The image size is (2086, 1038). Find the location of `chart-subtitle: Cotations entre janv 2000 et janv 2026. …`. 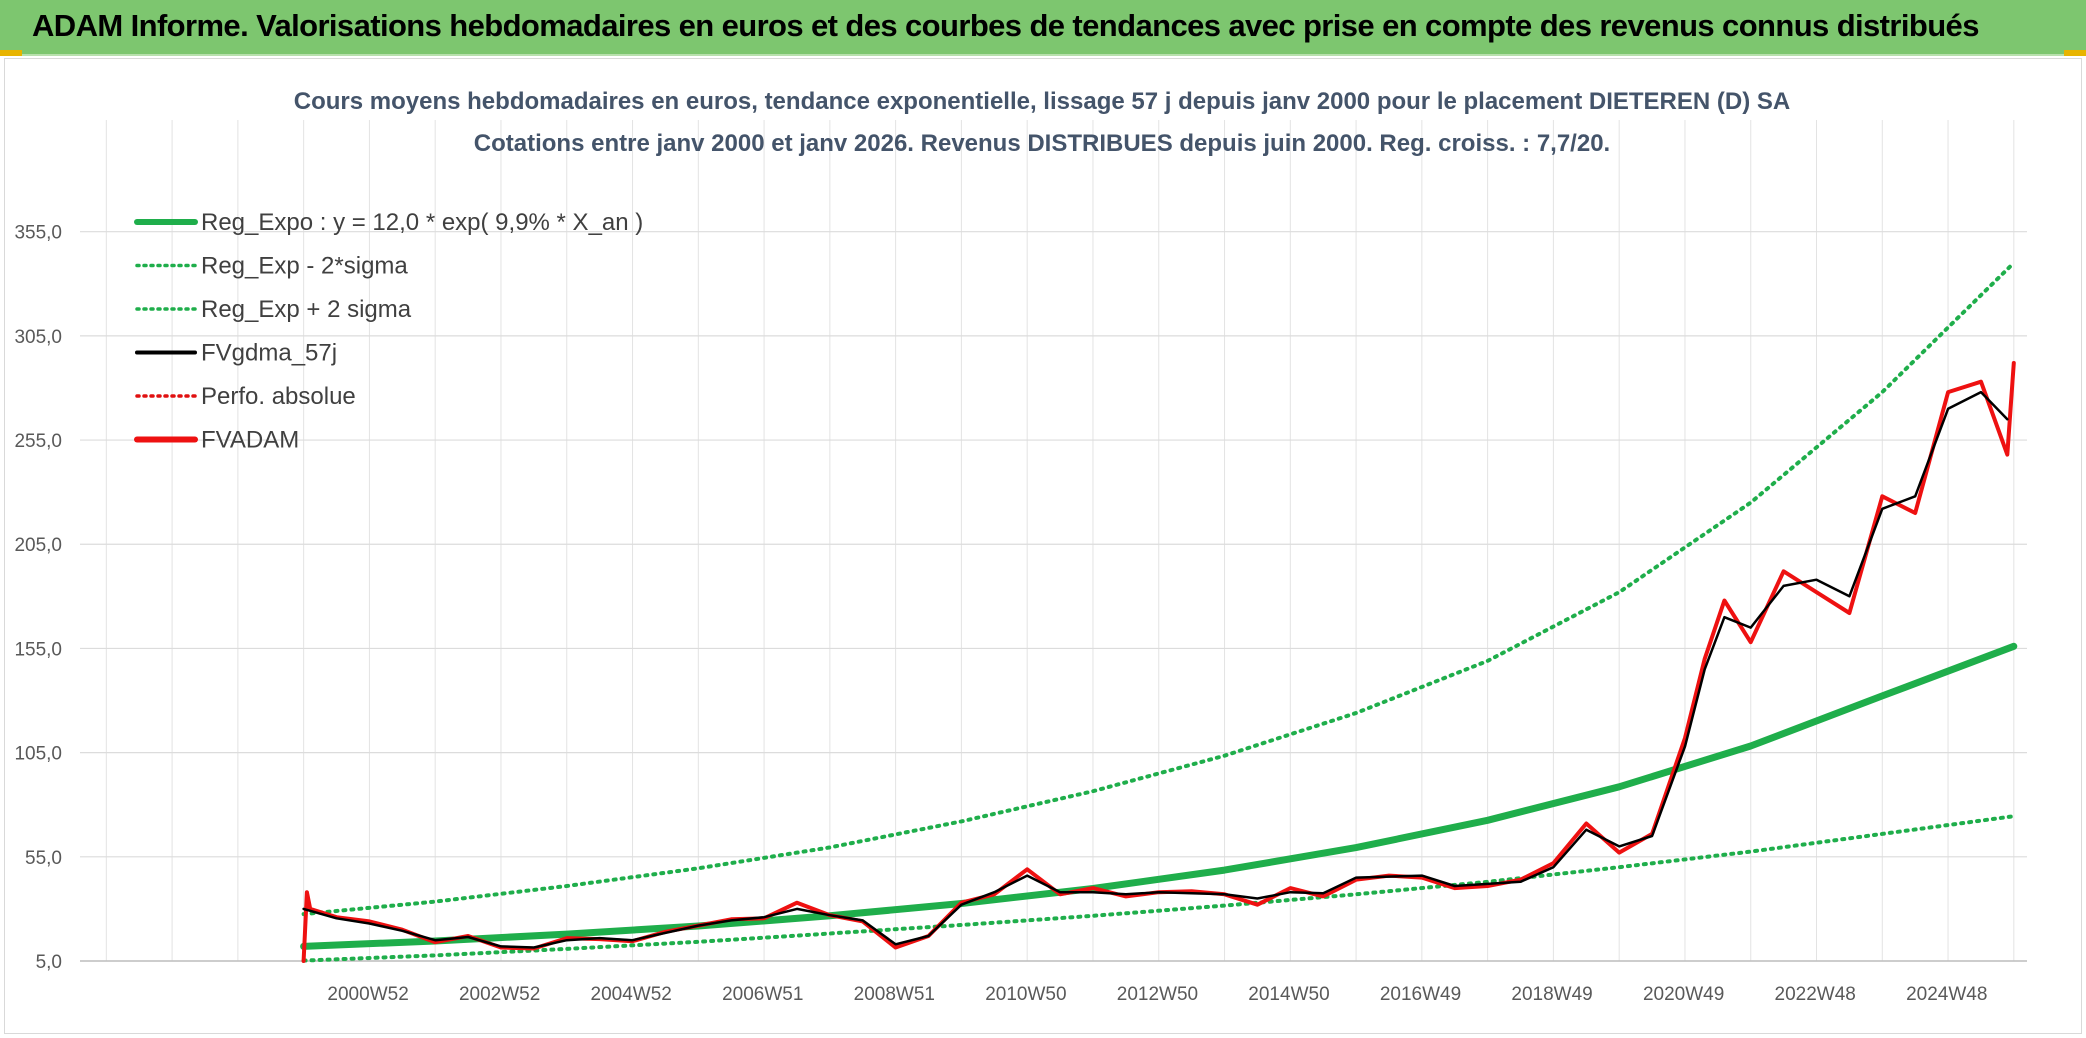

chart-subtitle: Cotations entre janv 2000 et janv 2026. … is located at coordinates (1042, 143).